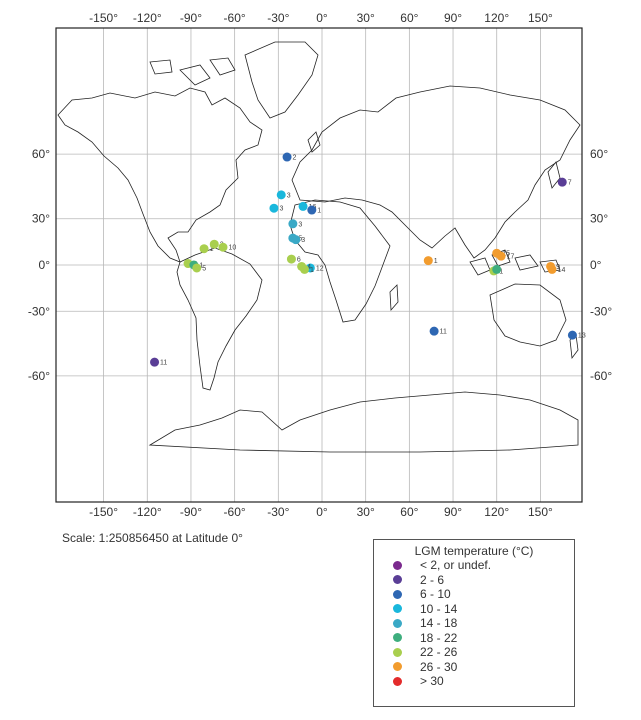  What do you see at coordinates (366, 512) in the screenshot?
I see `lon-tick-label-bottom: 30°` at bounding box center [366, 512].